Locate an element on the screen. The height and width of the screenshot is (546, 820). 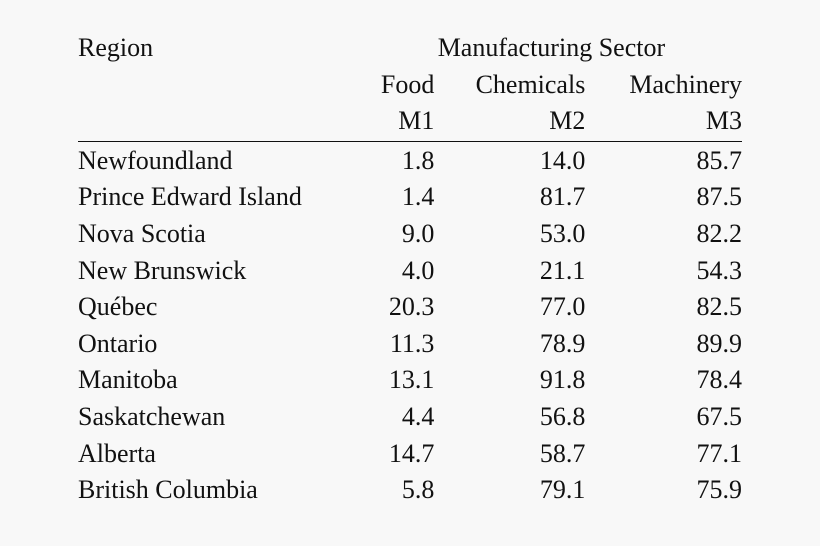
value-cell-m3: 82.5 is located at coordinates (719, 307).